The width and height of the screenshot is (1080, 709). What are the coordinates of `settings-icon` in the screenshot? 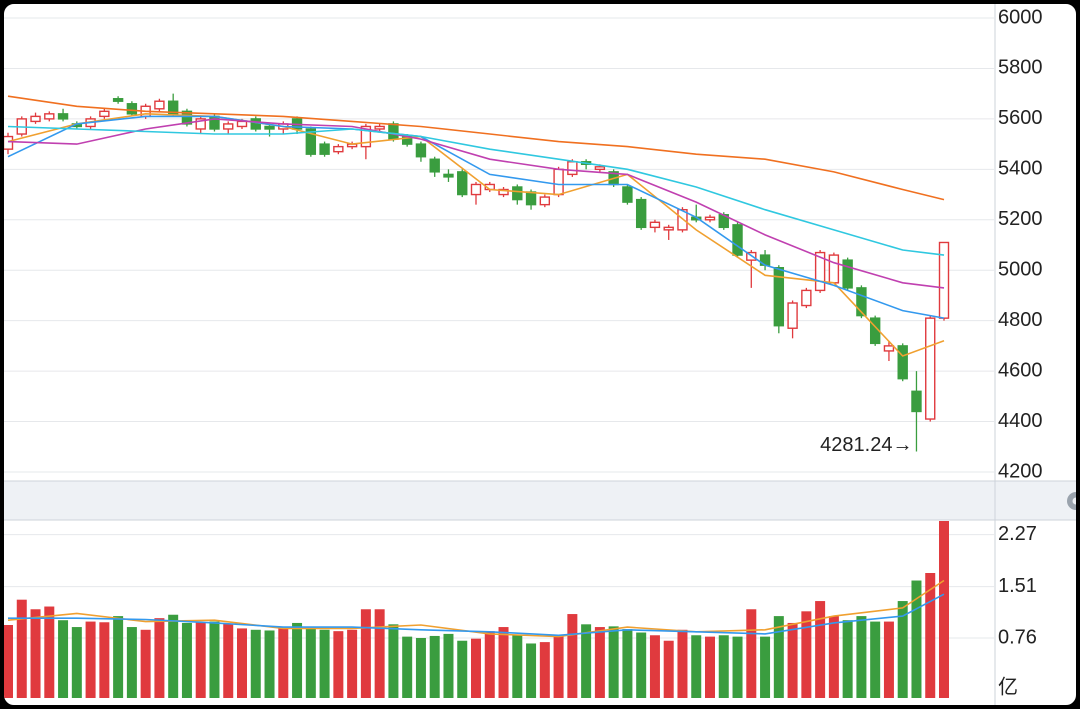 It's located at (1073, 501).